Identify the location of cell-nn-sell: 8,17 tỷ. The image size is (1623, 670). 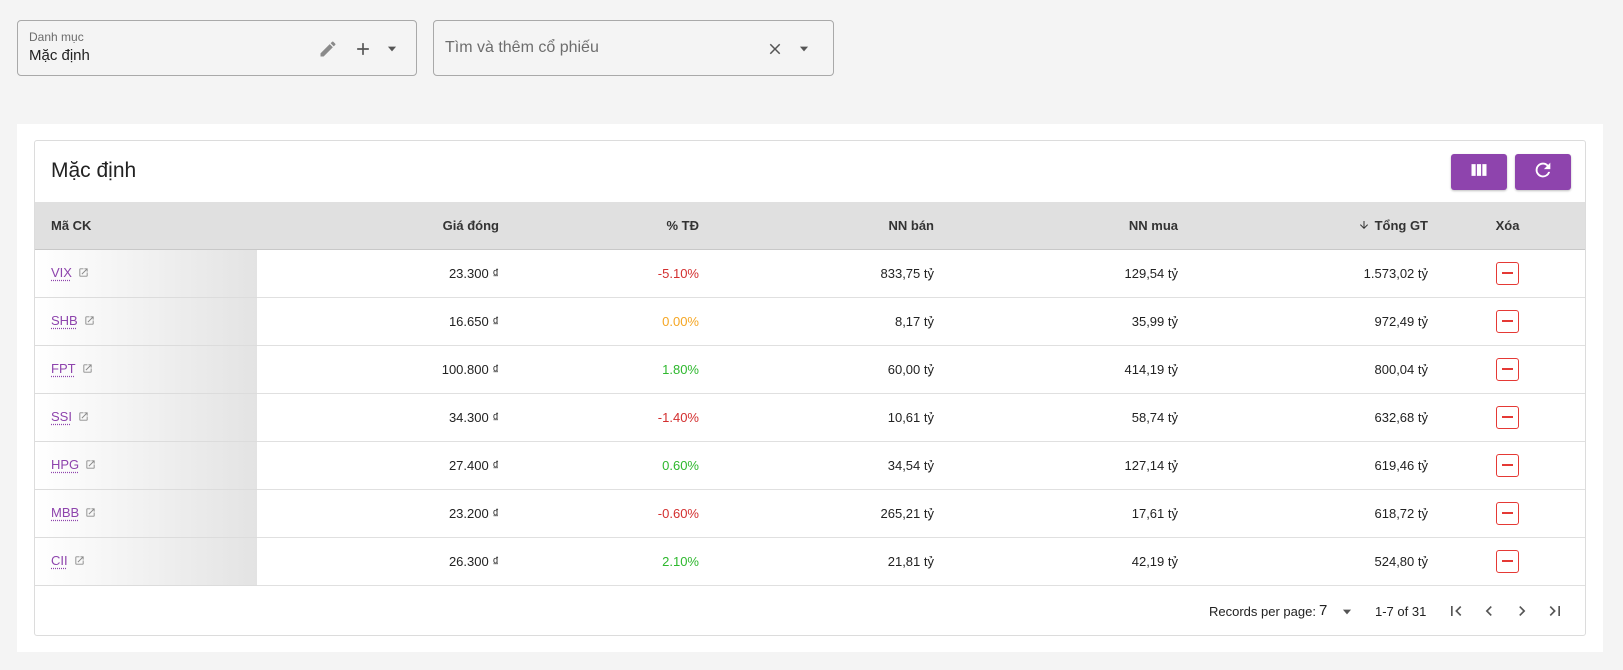
(816, 321).